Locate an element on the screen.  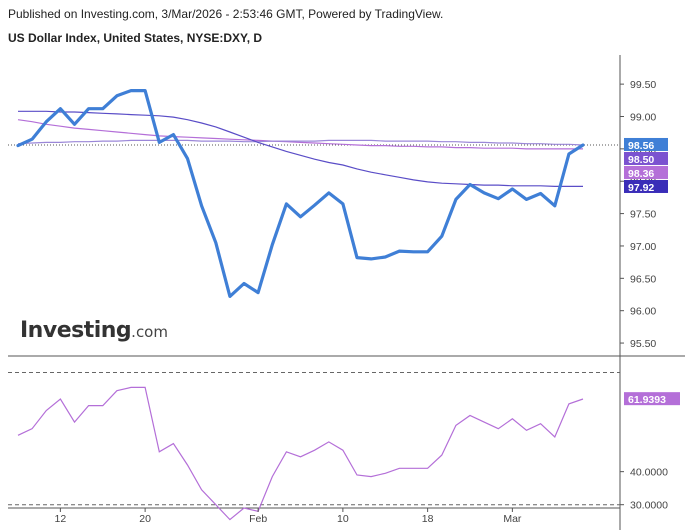
rsi-badge is located at coordinates (652, 399).